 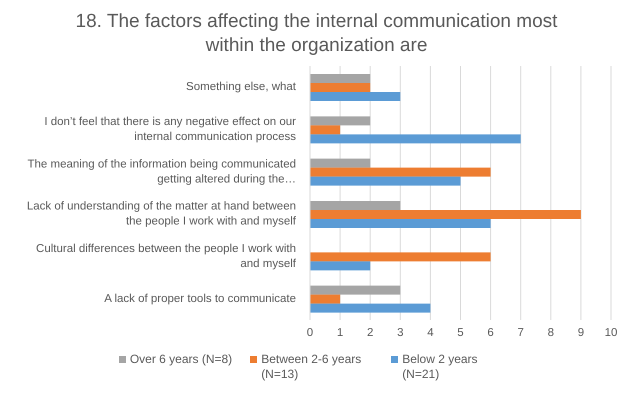 I want to click on x-tick-label: 0, so click(x=310, y=333).